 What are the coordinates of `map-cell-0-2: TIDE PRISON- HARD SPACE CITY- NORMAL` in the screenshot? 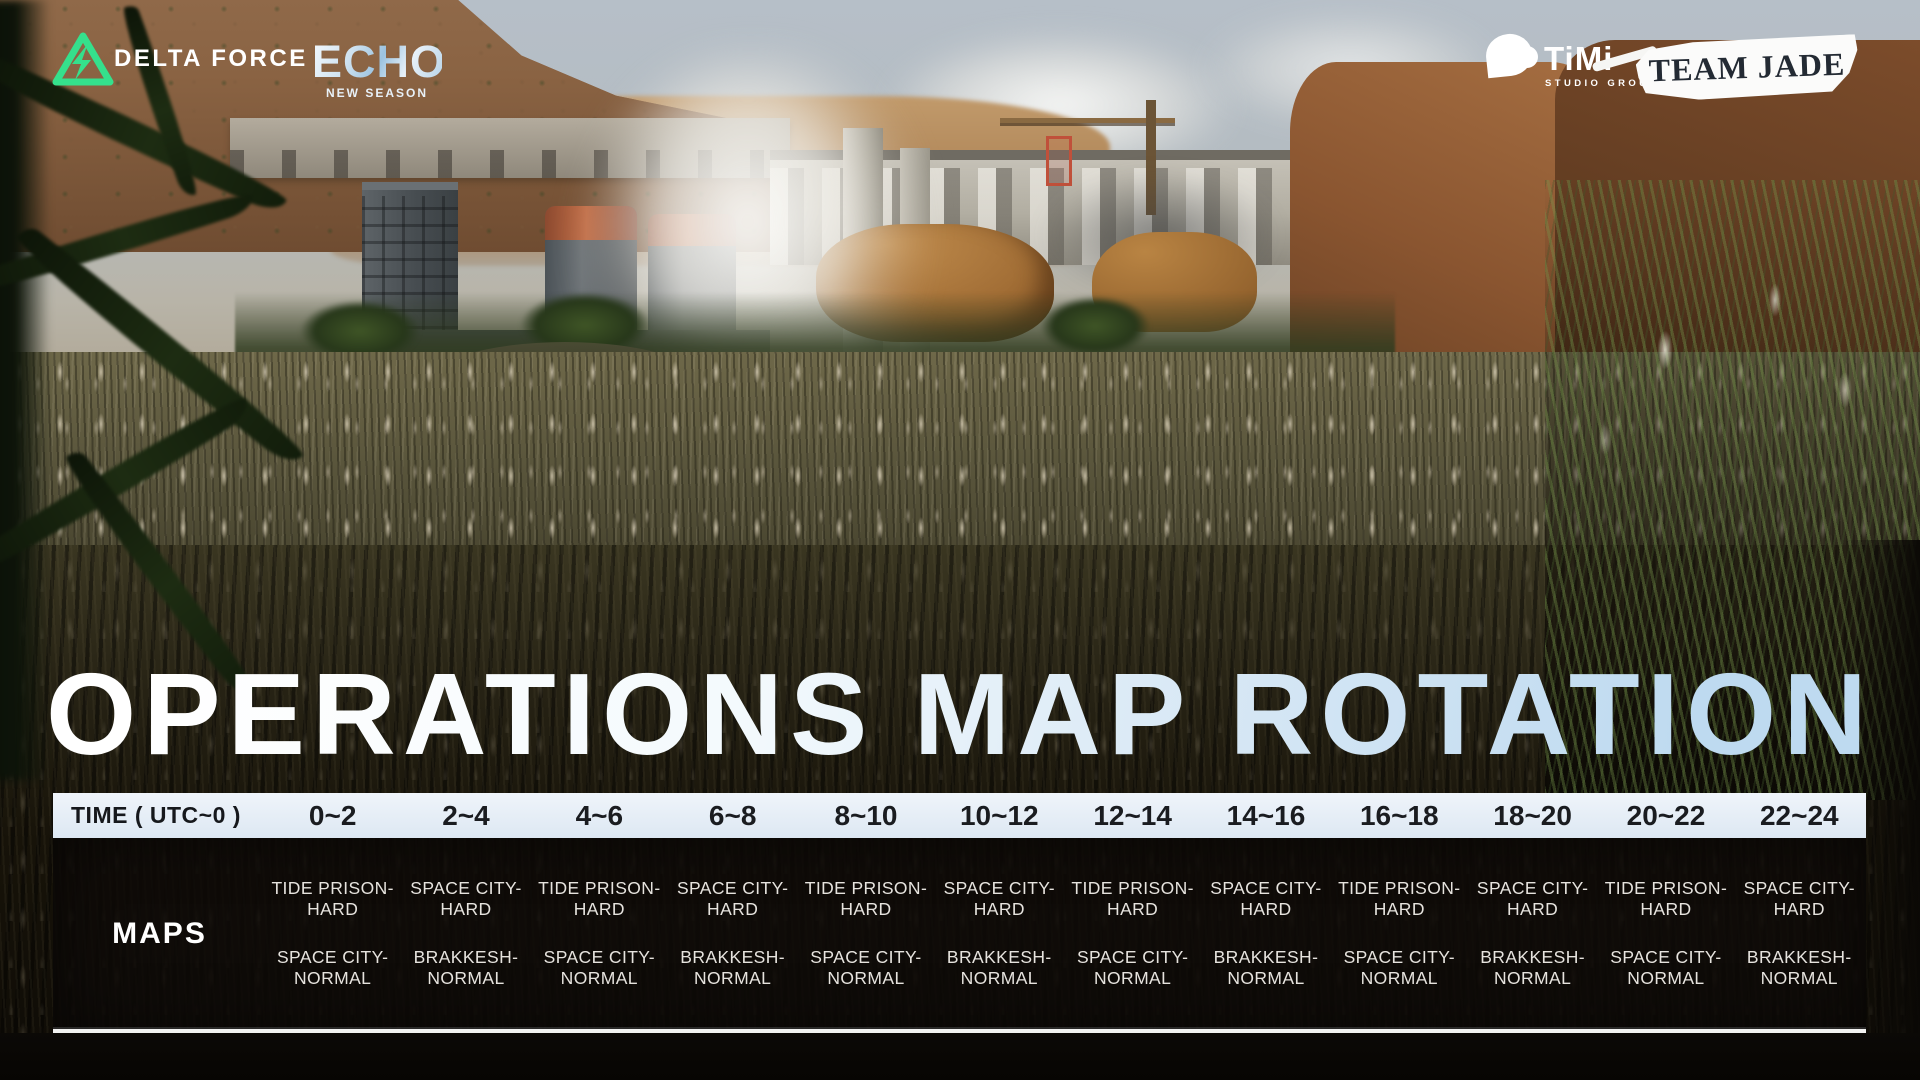 It's located at (332, 933).